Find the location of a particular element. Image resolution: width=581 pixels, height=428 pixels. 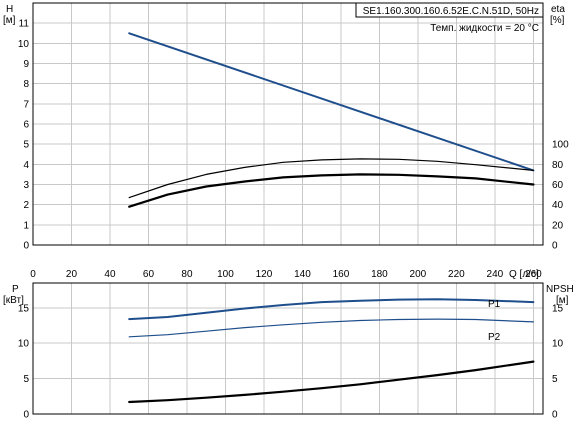

bottom-left-tick-label: 0 is located at coordinates (26, 415).